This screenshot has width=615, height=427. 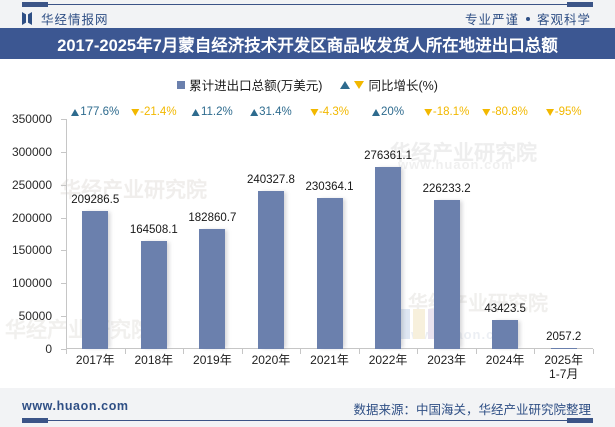 I want to click on y-axis-label: 300000, so click(x=31, y=151).